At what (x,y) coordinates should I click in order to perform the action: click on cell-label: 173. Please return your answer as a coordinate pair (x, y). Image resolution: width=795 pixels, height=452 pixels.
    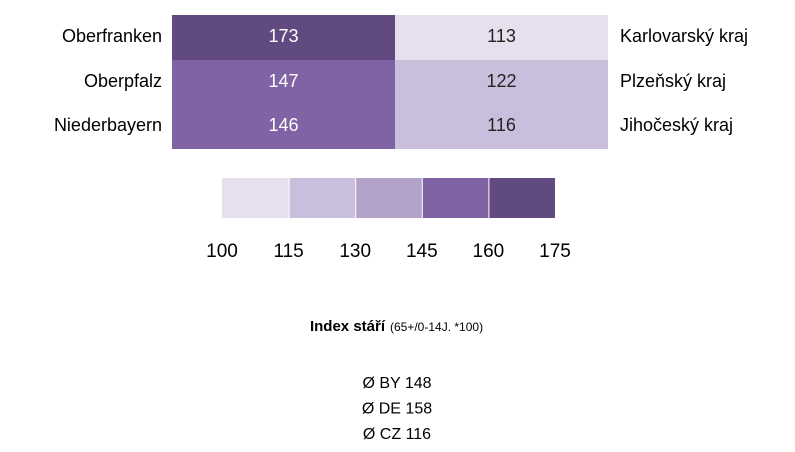
    Looking at the image, I should click on (283, 36).